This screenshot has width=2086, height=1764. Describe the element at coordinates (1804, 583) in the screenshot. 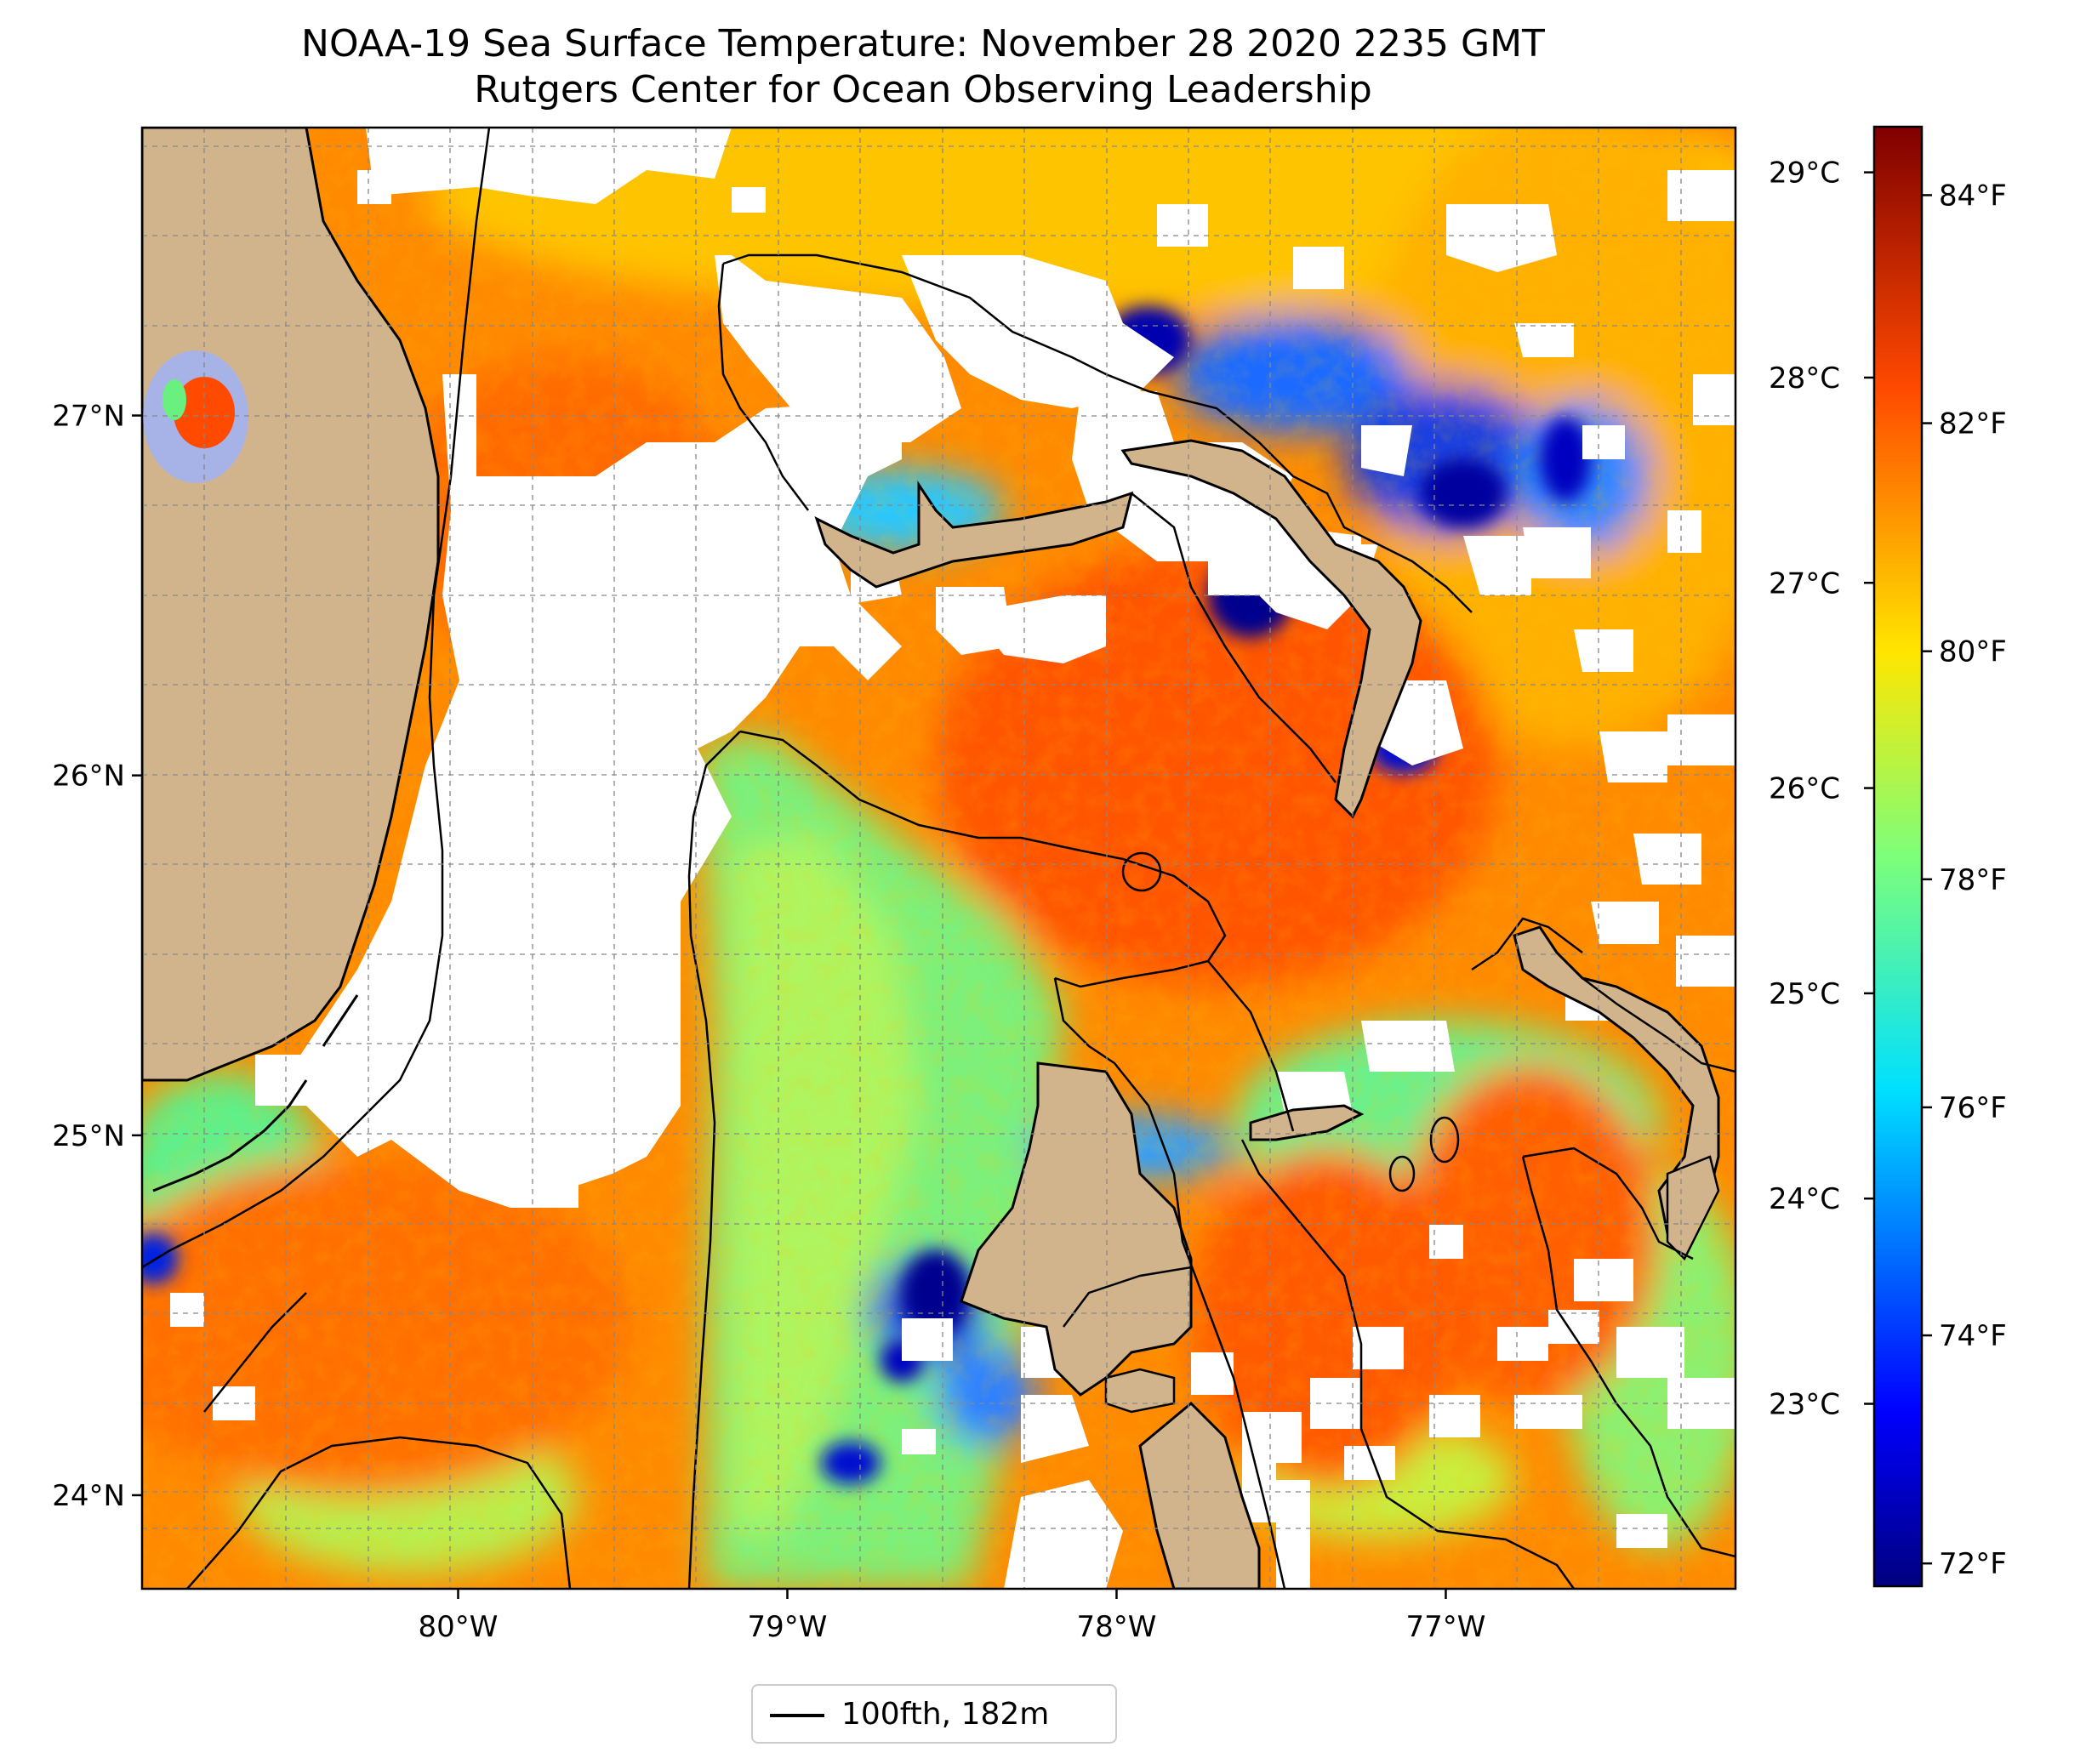

I see `colorbar-c-tick-label: 27°C` at that location.